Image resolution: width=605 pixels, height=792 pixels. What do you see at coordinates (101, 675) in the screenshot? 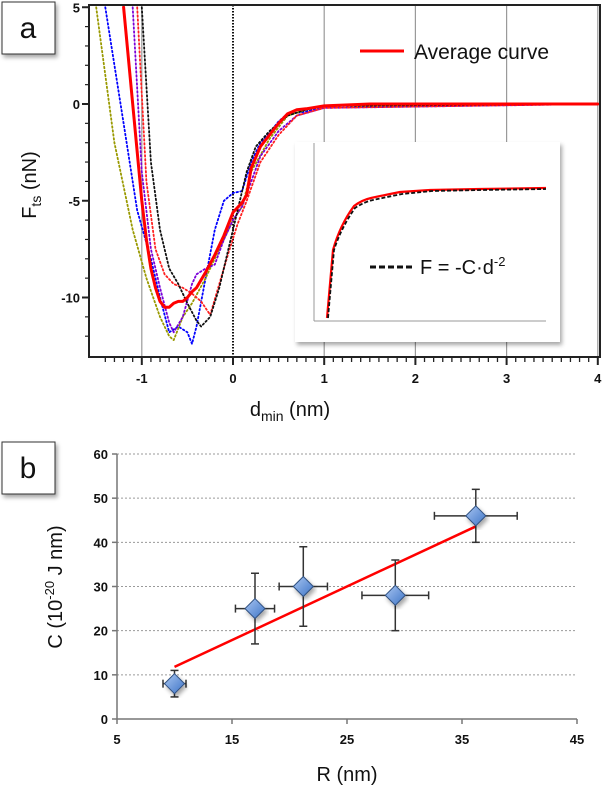
I see `y-tick-label: 10` at bounding box center [101, 675].